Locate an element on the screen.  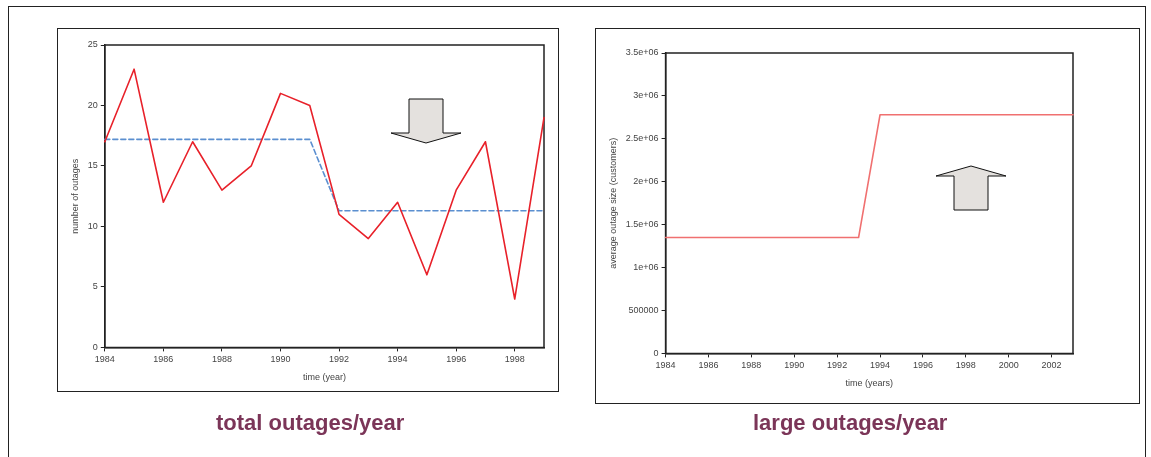
y-tick-label: 1.5e+06 is located at coordinates (642, 224).